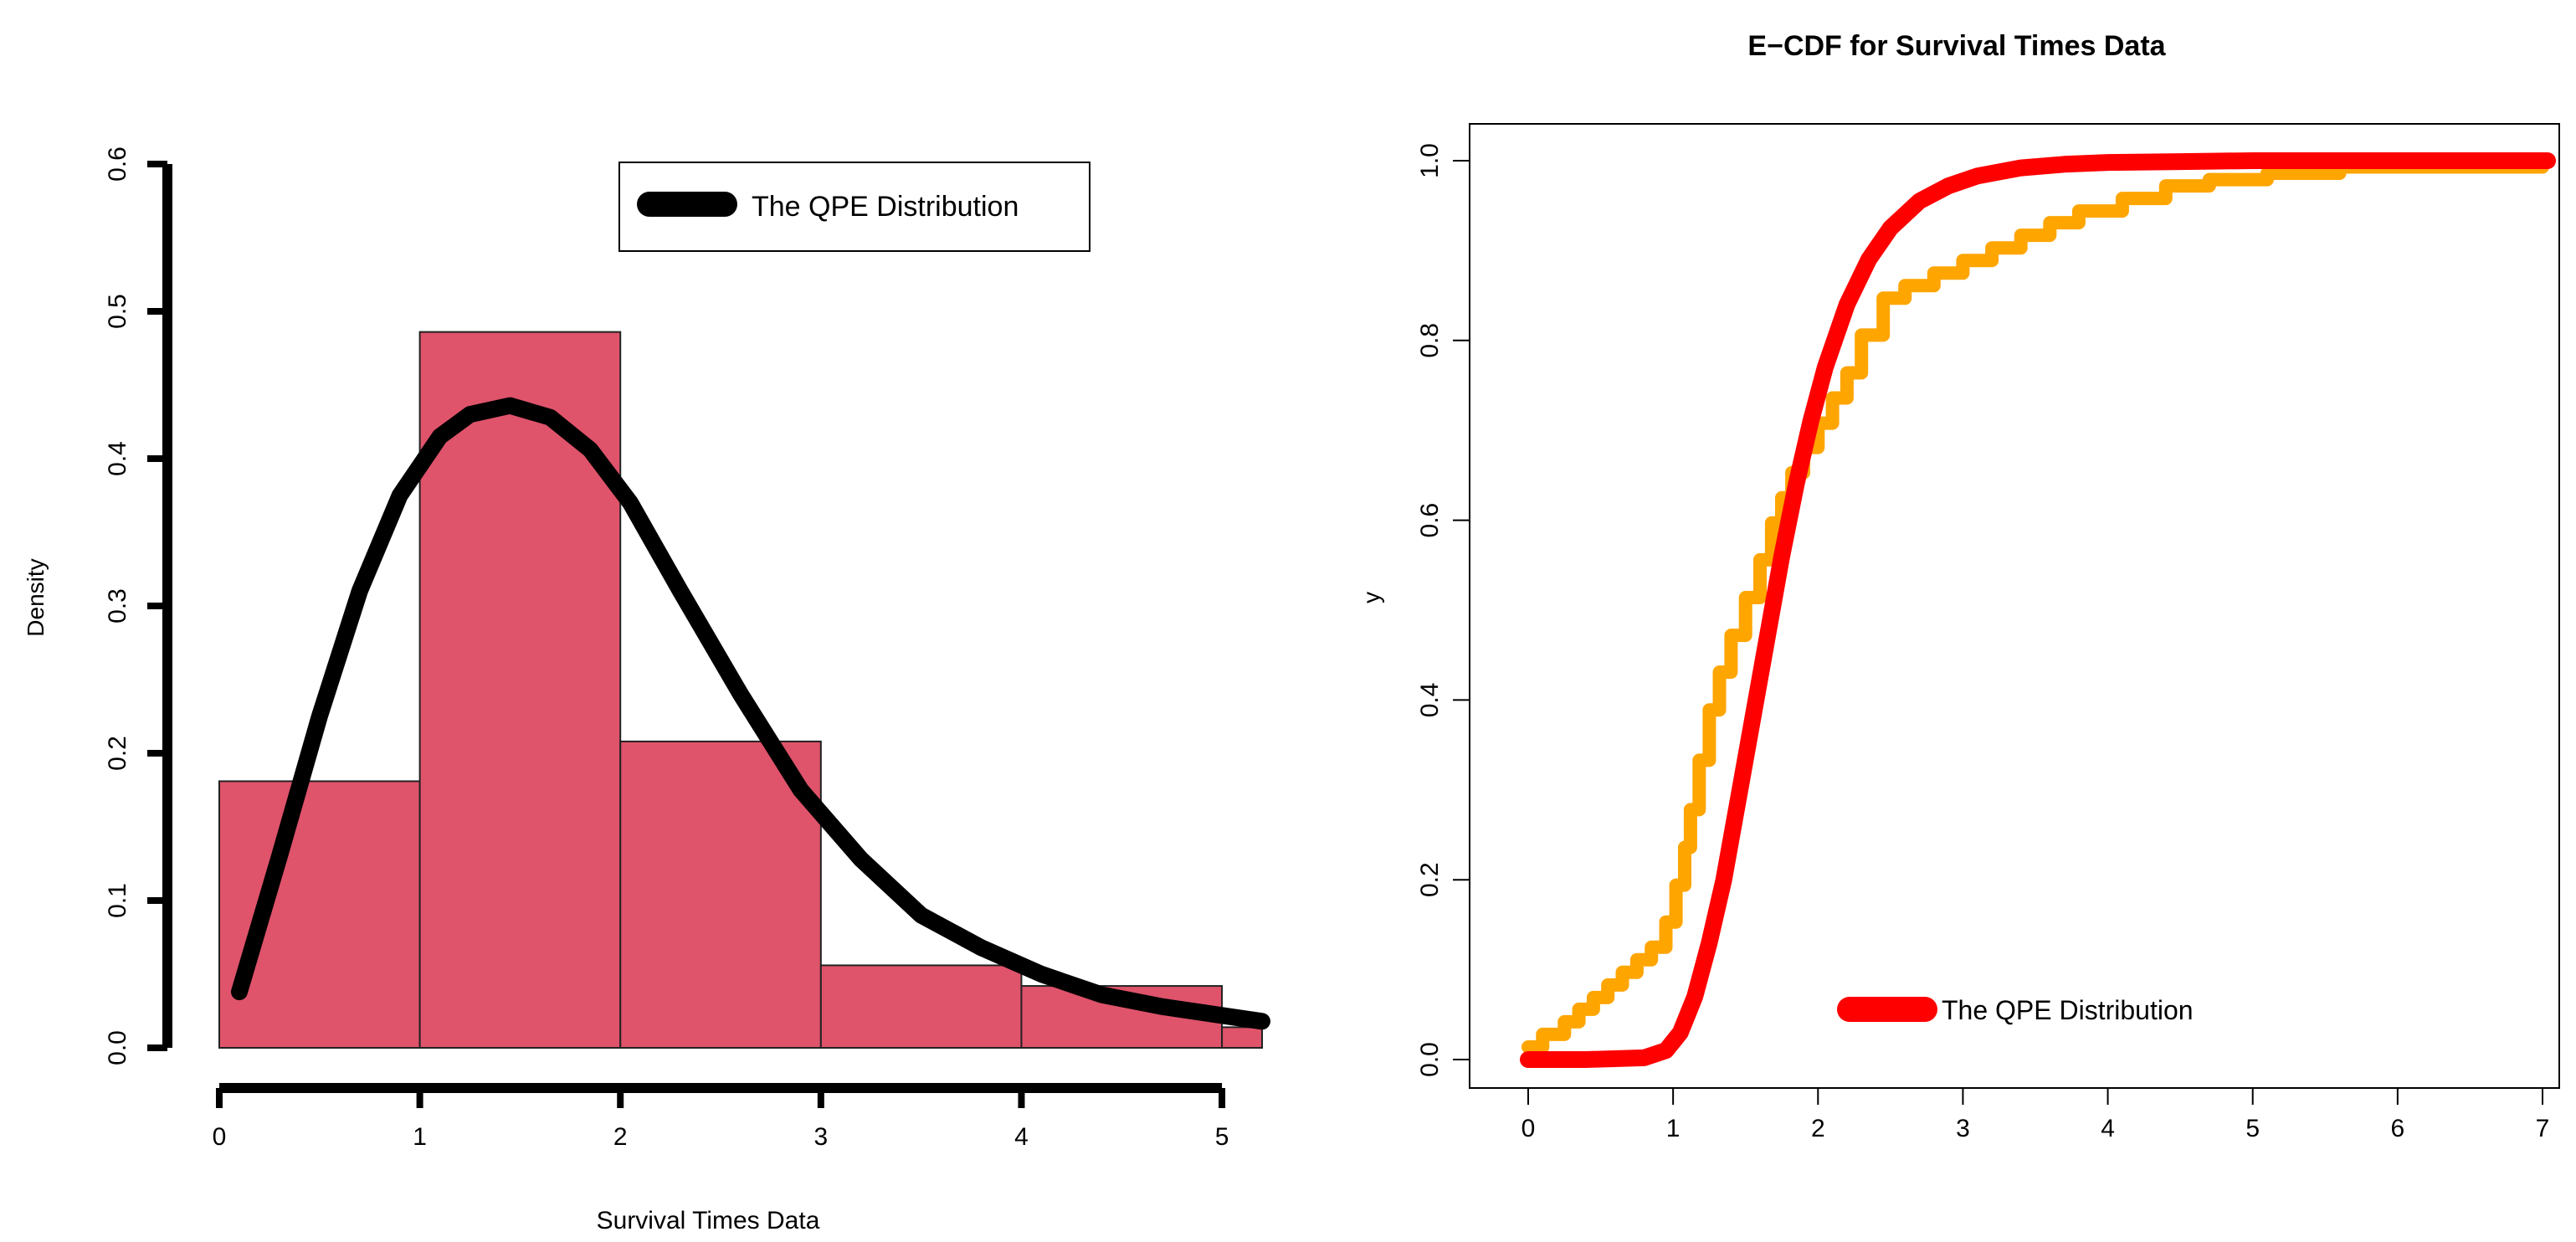  I want to click on chart-title: E−CDF for Survival Times Data, so click(1956, 46).